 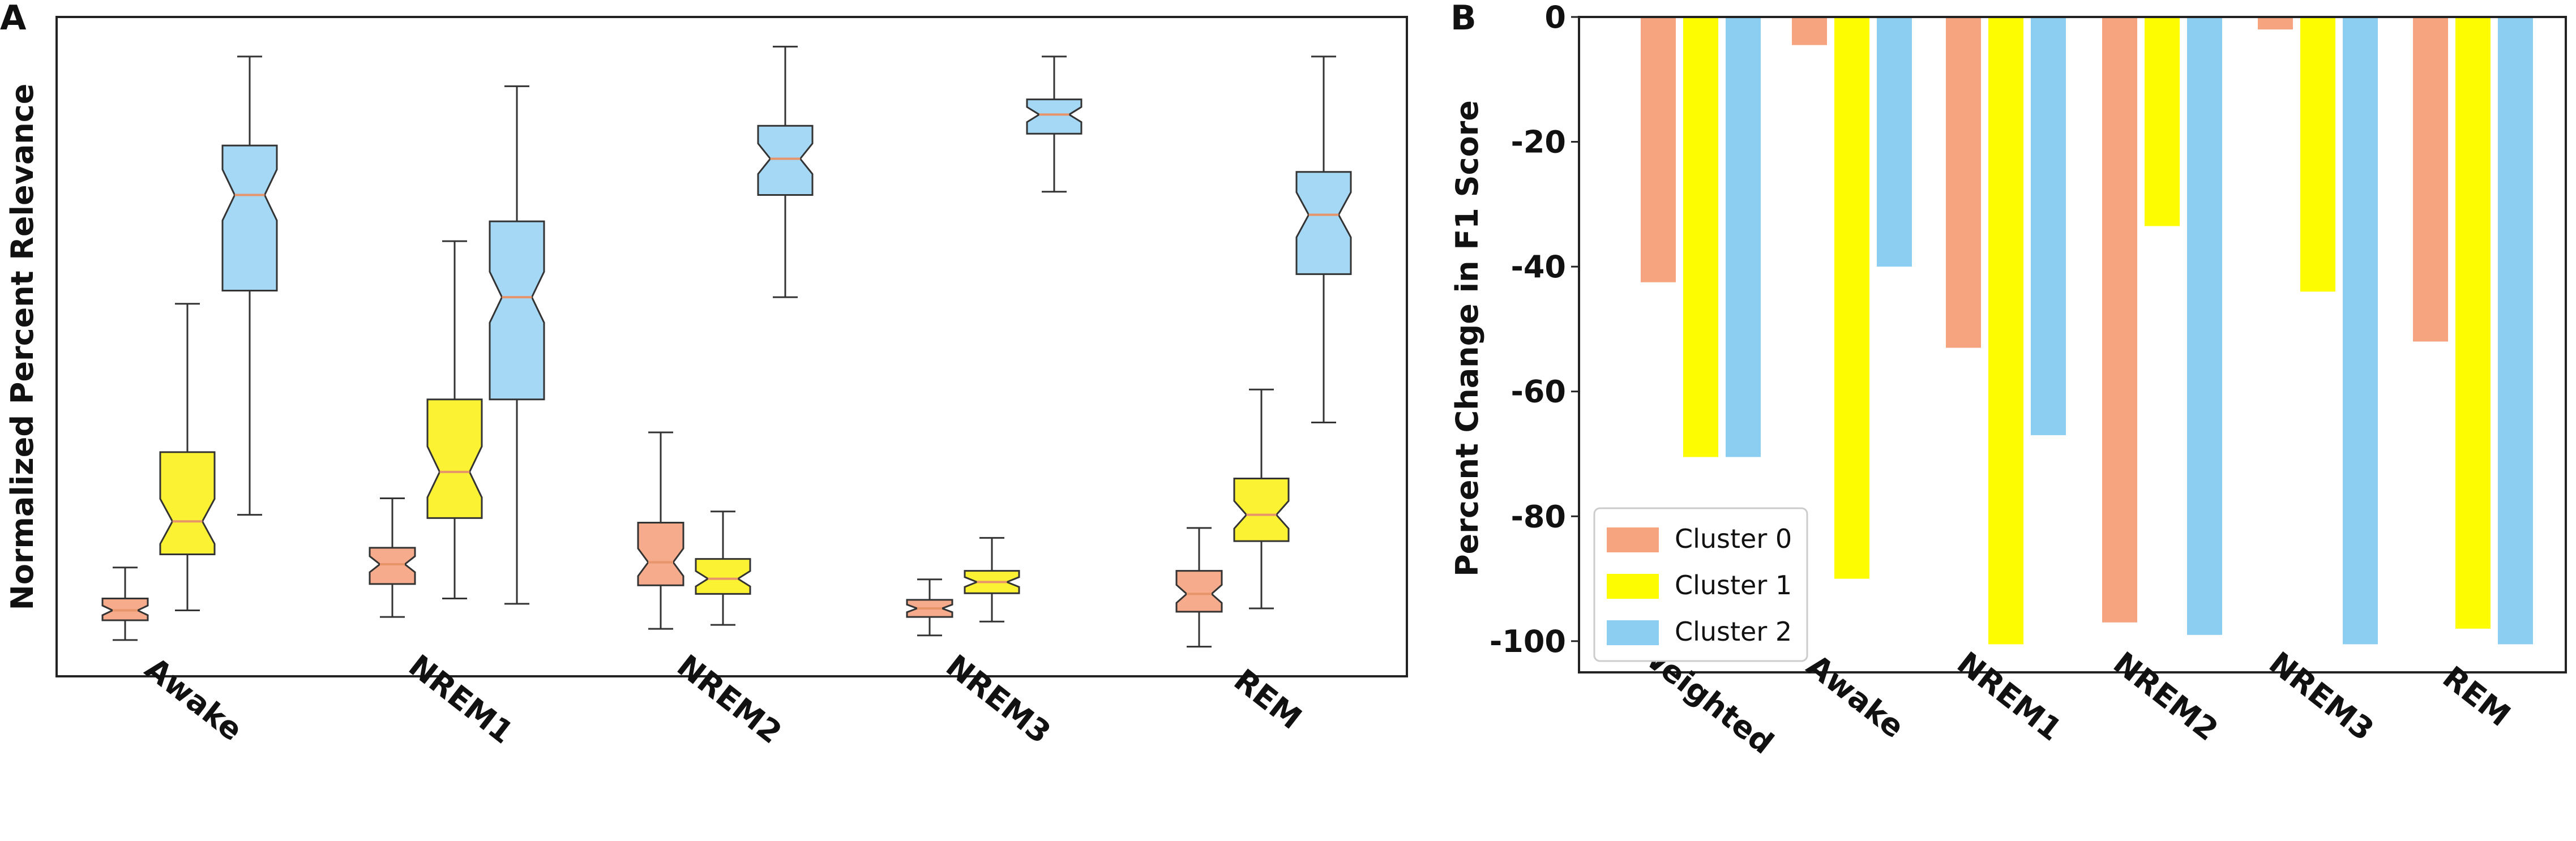 What do you see at coordinates (1534, 330) in the screenshot?
I see `panel-b-y-ticks: 0 -20 -40 -60 -80 -100` at bounding box center [1534, 330].